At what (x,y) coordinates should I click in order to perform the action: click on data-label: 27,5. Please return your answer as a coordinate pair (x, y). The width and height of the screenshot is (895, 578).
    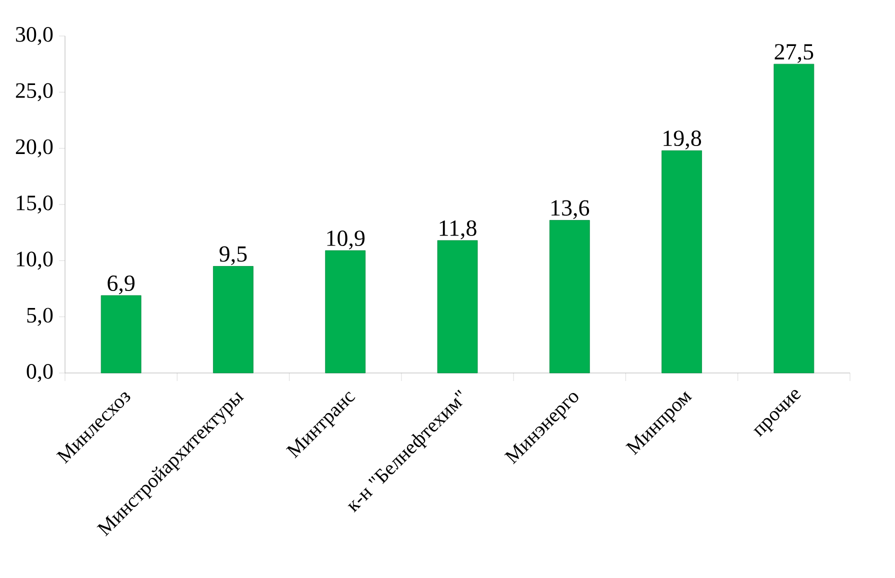
    Looking at the image, I should click on (794, 53).